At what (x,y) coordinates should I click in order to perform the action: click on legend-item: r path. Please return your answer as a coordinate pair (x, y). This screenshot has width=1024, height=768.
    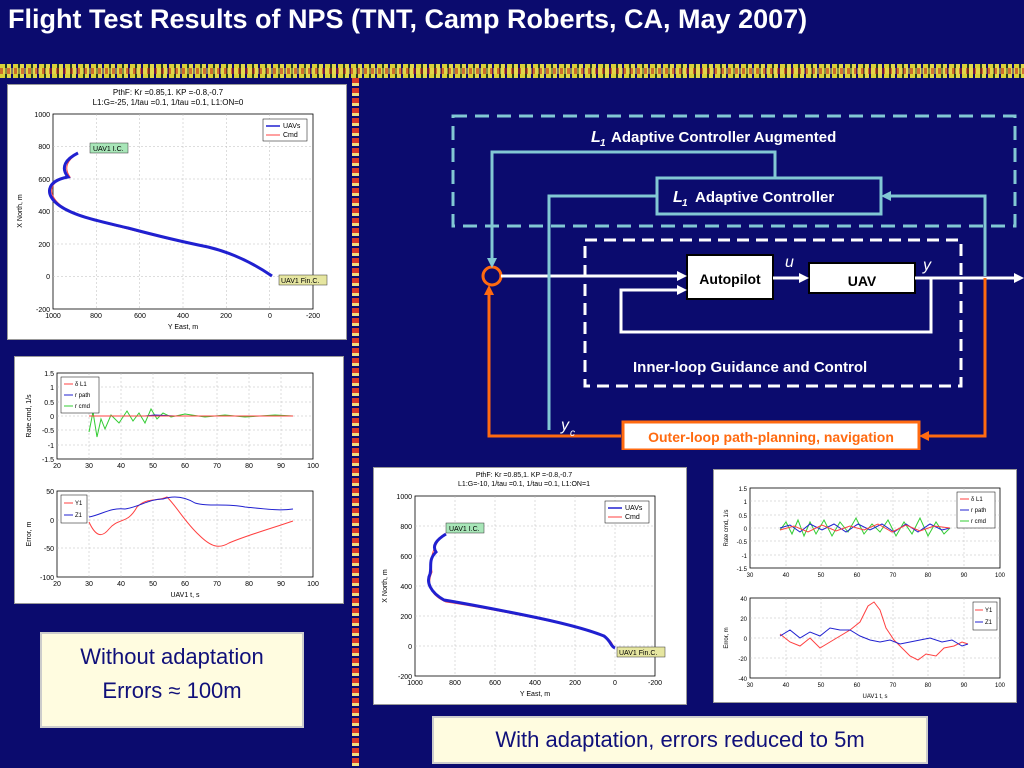
    Looking at the image, I should click on (978, 511).